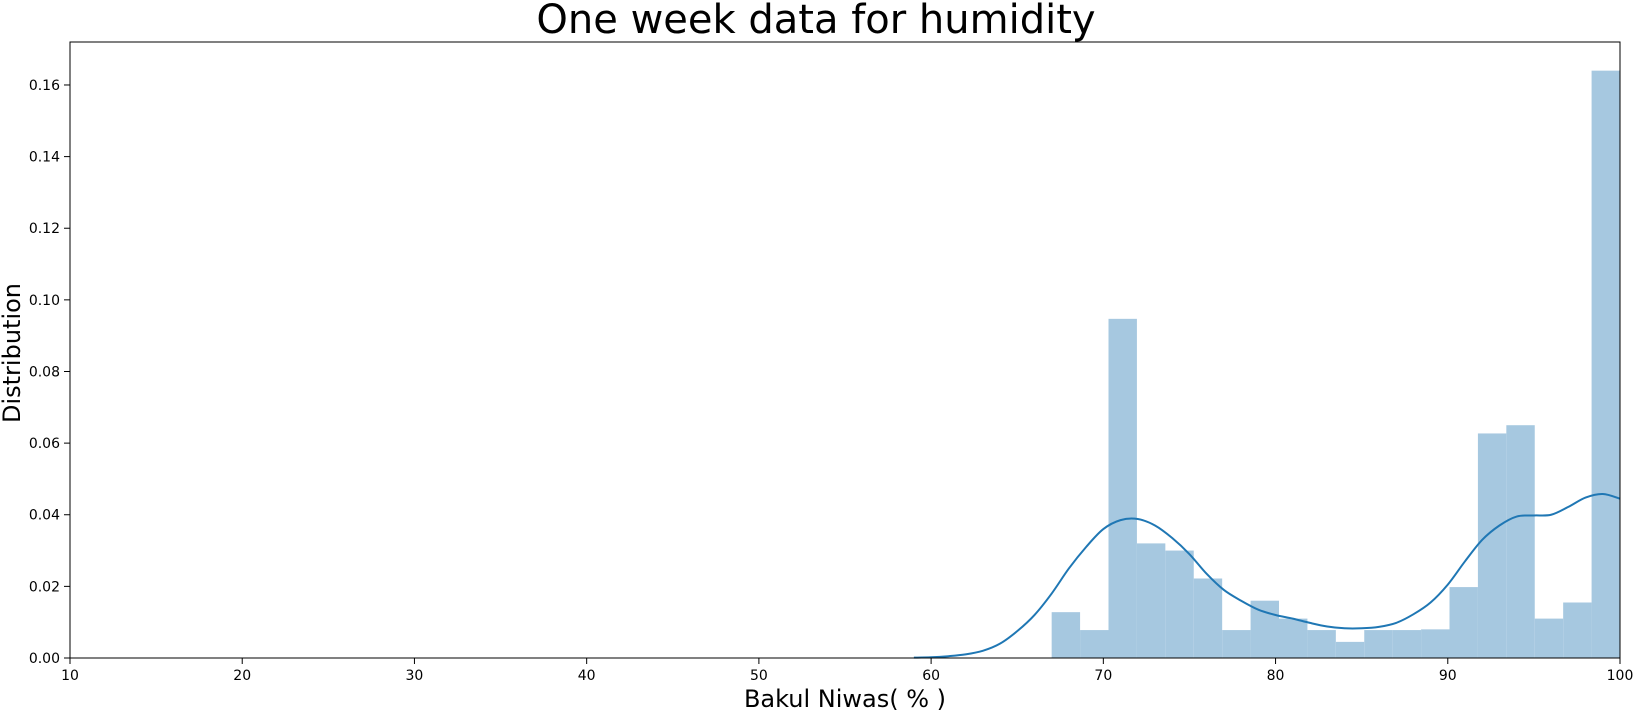 The image size is (1633, 711). Describe the element at coordinates (70, 676) in the screenshot. I see `x-tick-label: 10` at that location.